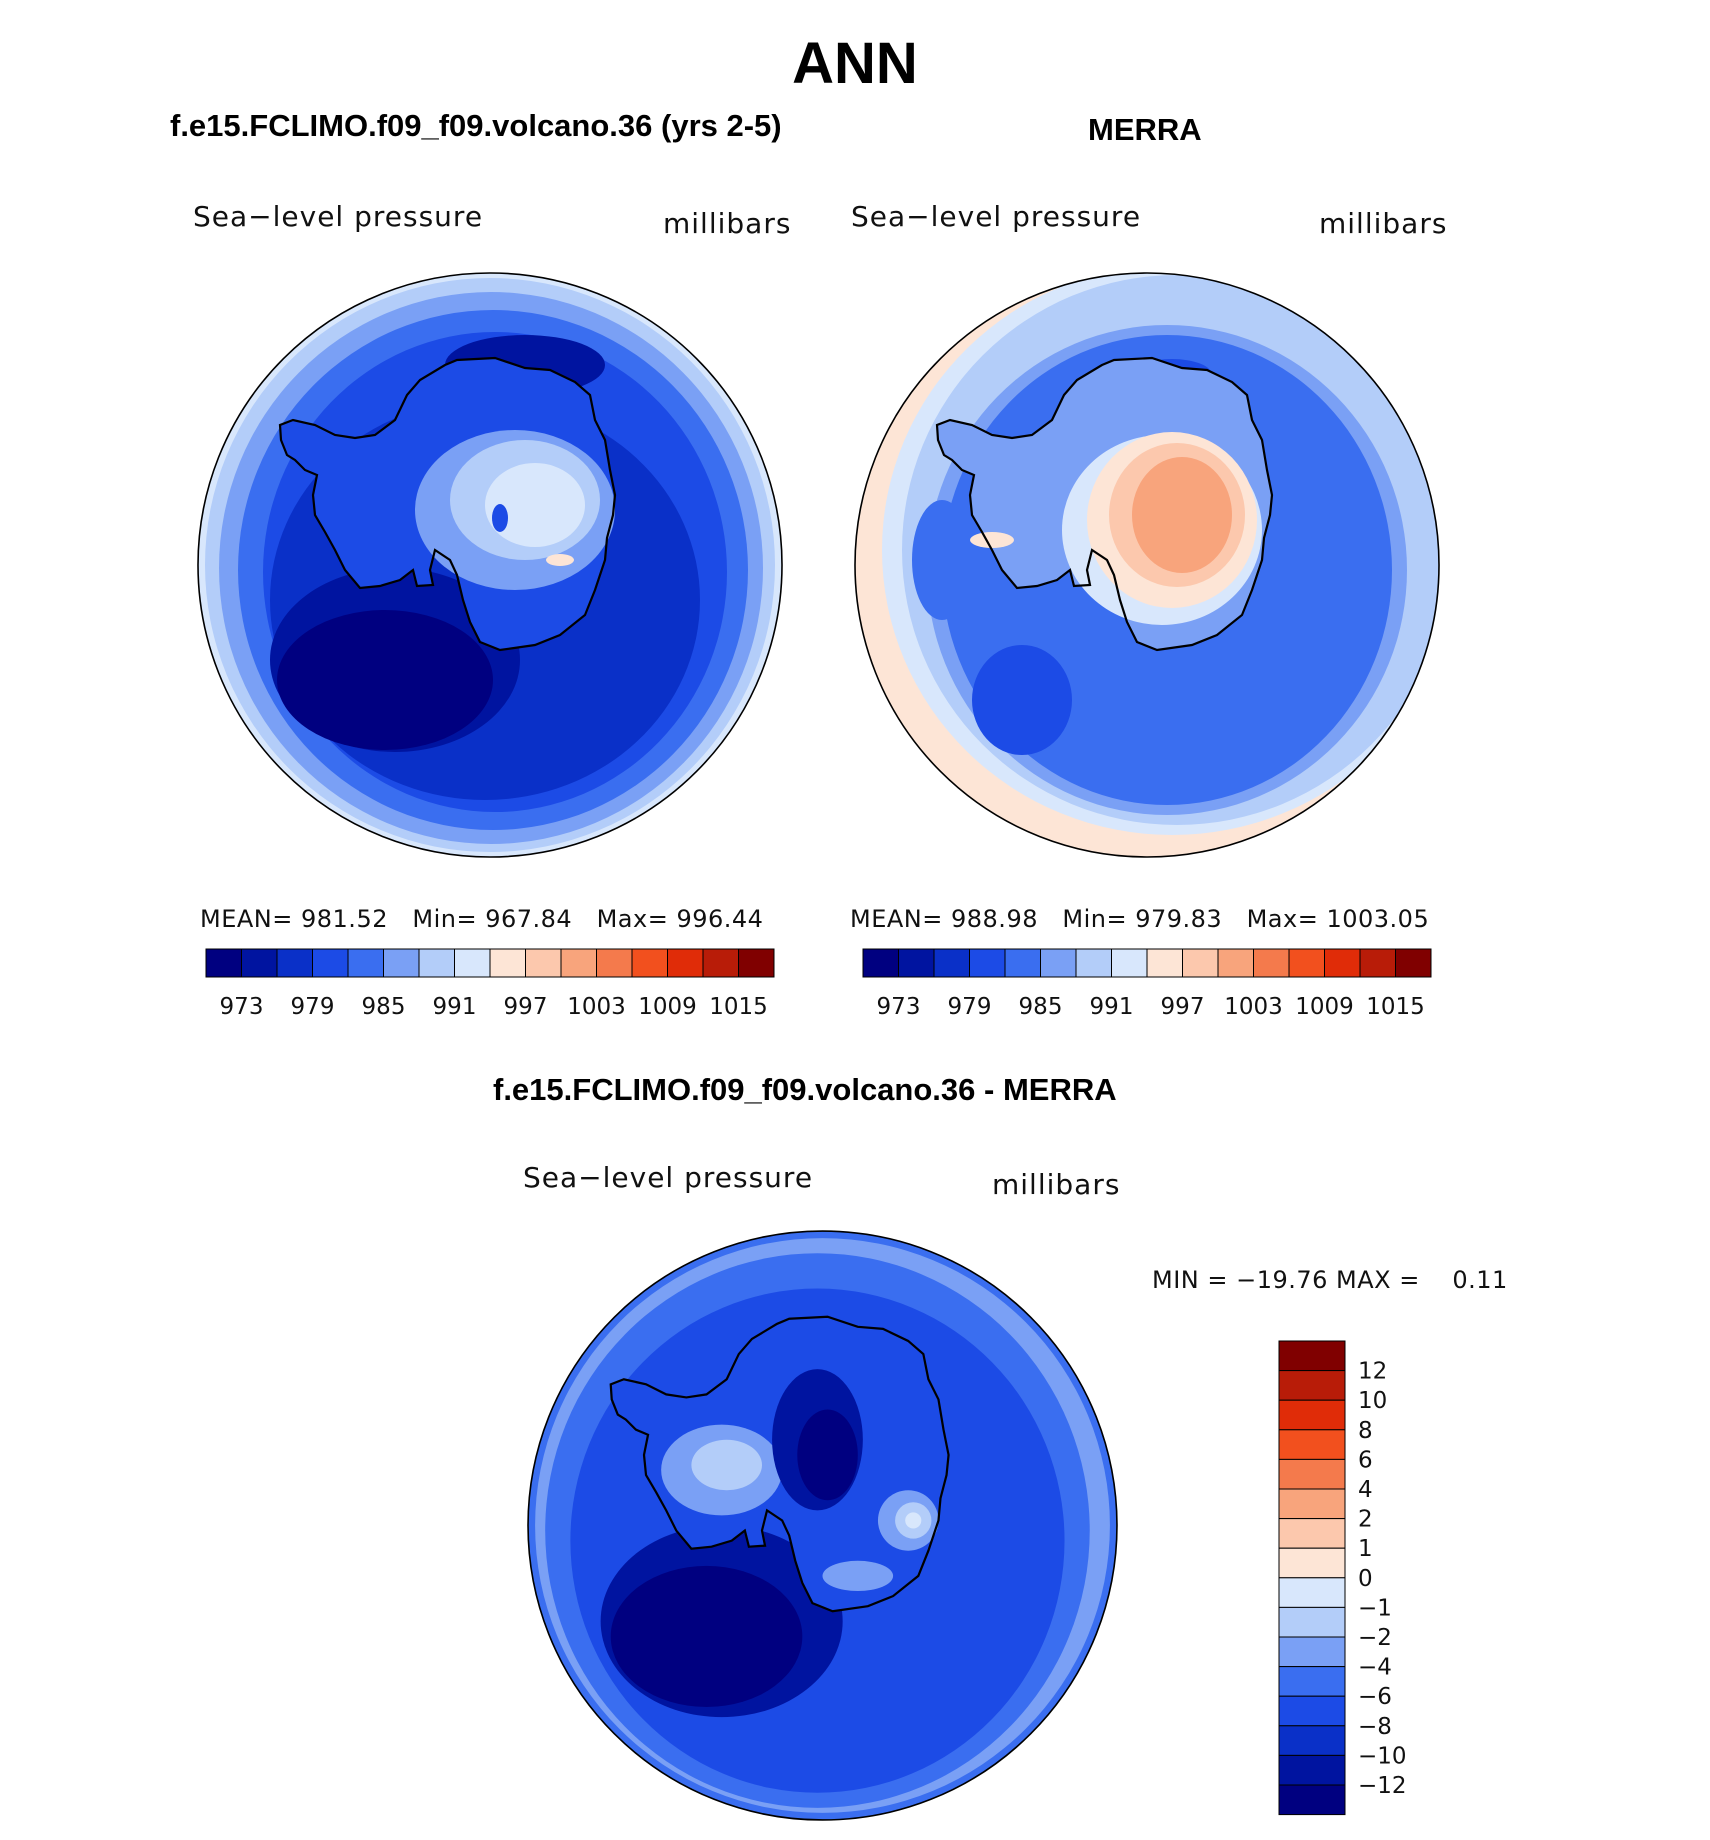 The image size is (1710, 1840). Describe the element at coordinates (1375, 1608) in the screenshot. I see `cbar3-tick-label: −1` at that location.